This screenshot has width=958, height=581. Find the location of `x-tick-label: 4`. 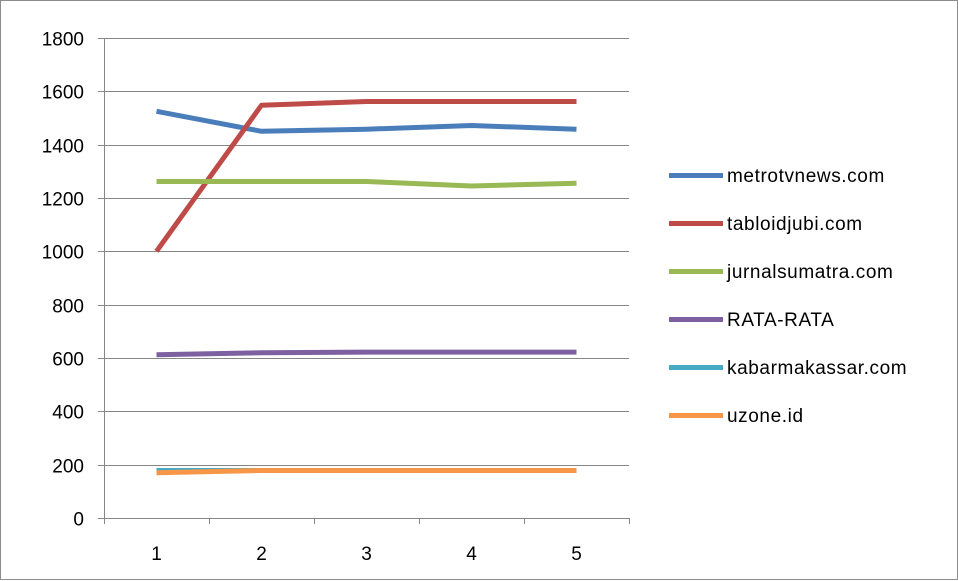

x-tick-label: 4 is located at coordinates (471, 554).